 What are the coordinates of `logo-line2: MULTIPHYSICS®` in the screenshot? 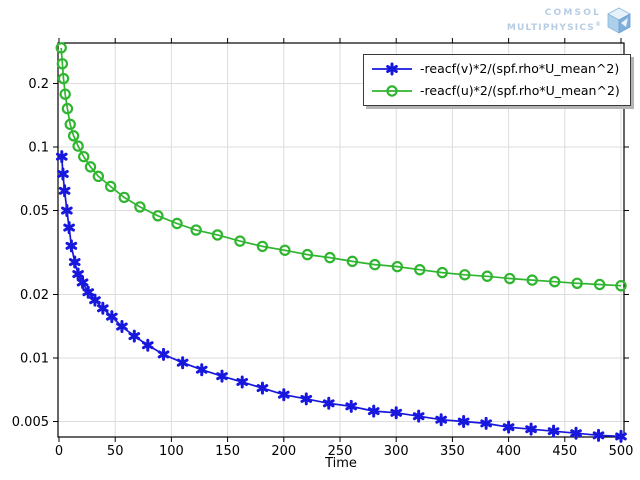 It's located at (553, 26).